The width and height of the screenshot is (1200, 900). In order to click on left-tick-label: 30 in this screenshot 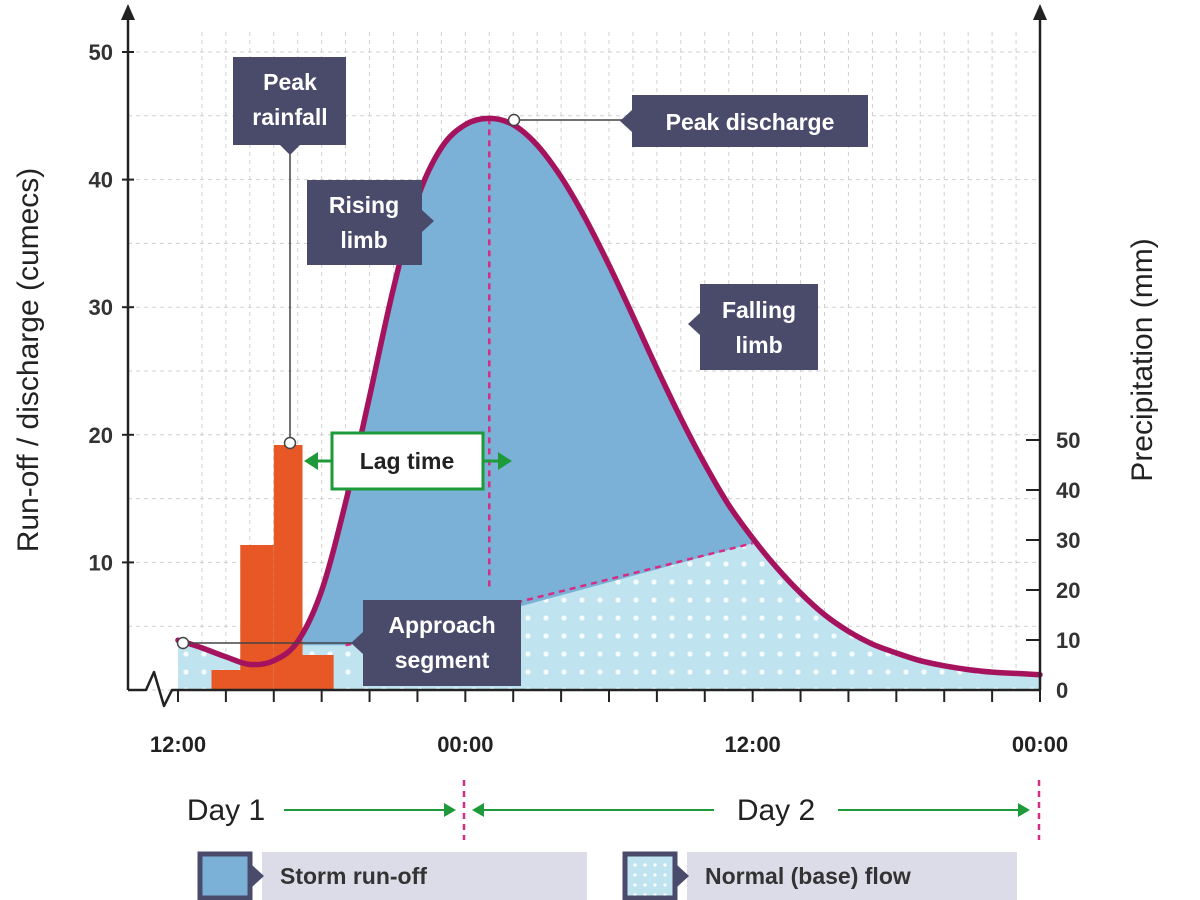, I will do `click(101, 307)`.